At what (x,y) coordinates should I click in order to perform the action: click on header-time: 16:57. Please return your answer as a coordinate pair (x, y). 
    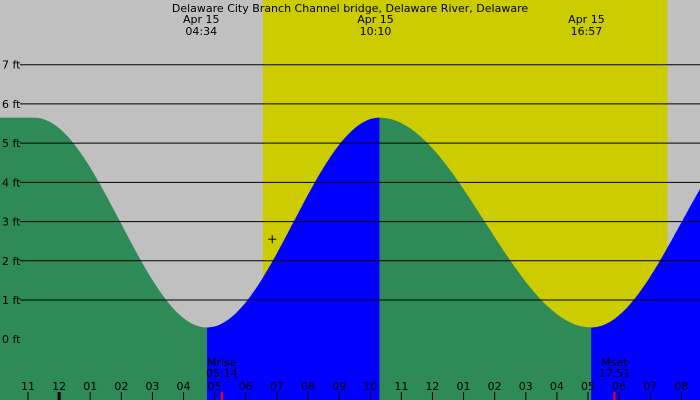
    Looking at the image, I should click on (587, 31).